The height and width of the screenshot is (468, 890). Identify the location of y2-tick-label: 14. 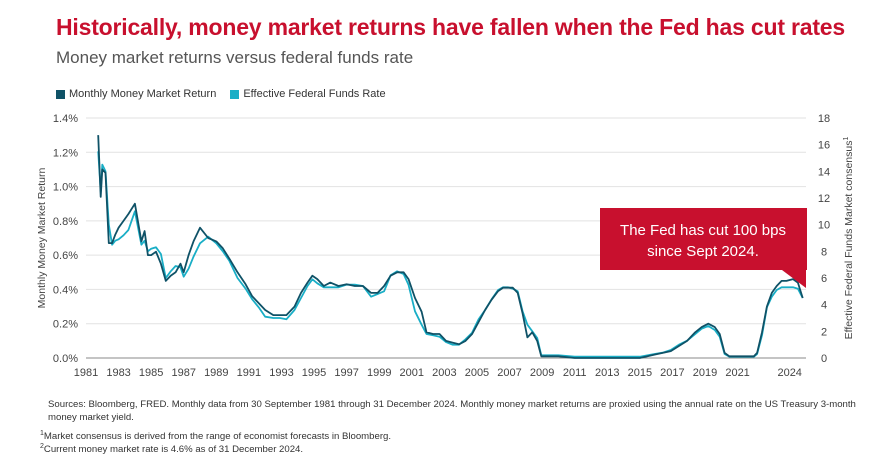
(824, 172).